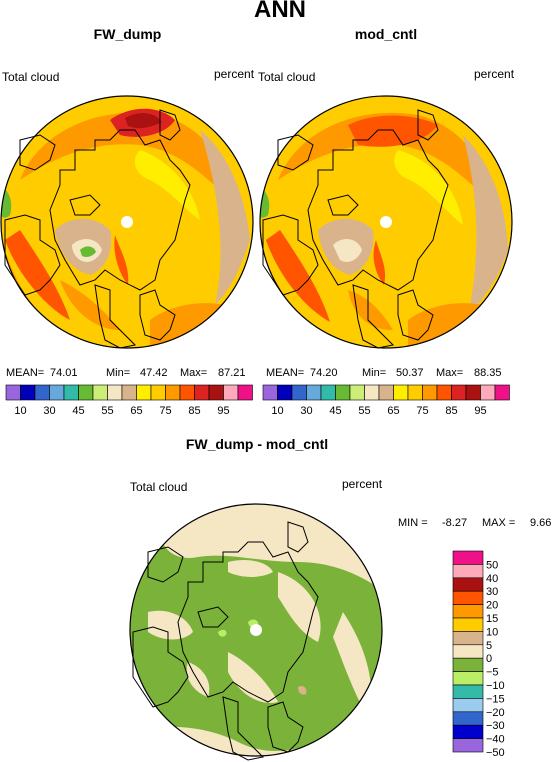  What do you see at coordinates (118, 373) in the screenshot?
I see `panel-1-min-label: Min=` at bounding box center [118, 373].